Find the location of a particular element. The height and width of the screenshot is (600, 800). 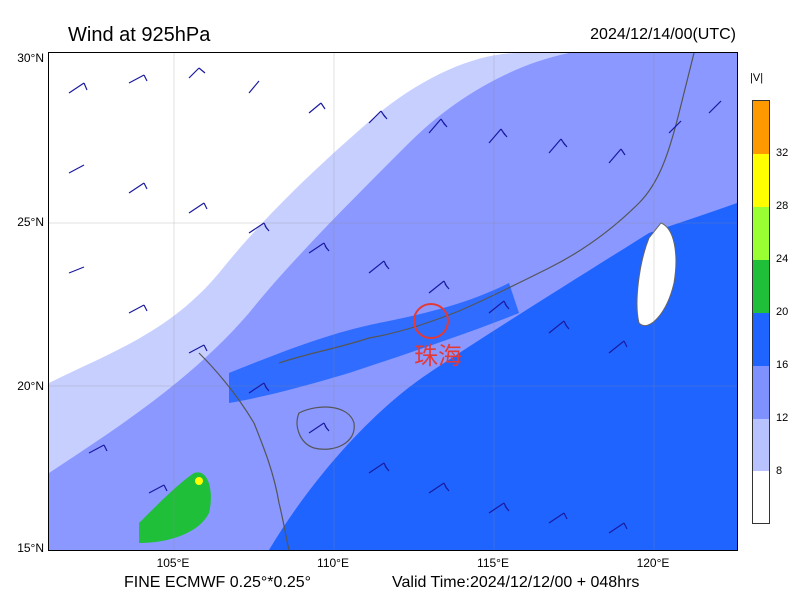

lon-label-120: 120°E is located at coordinates (653, 563).